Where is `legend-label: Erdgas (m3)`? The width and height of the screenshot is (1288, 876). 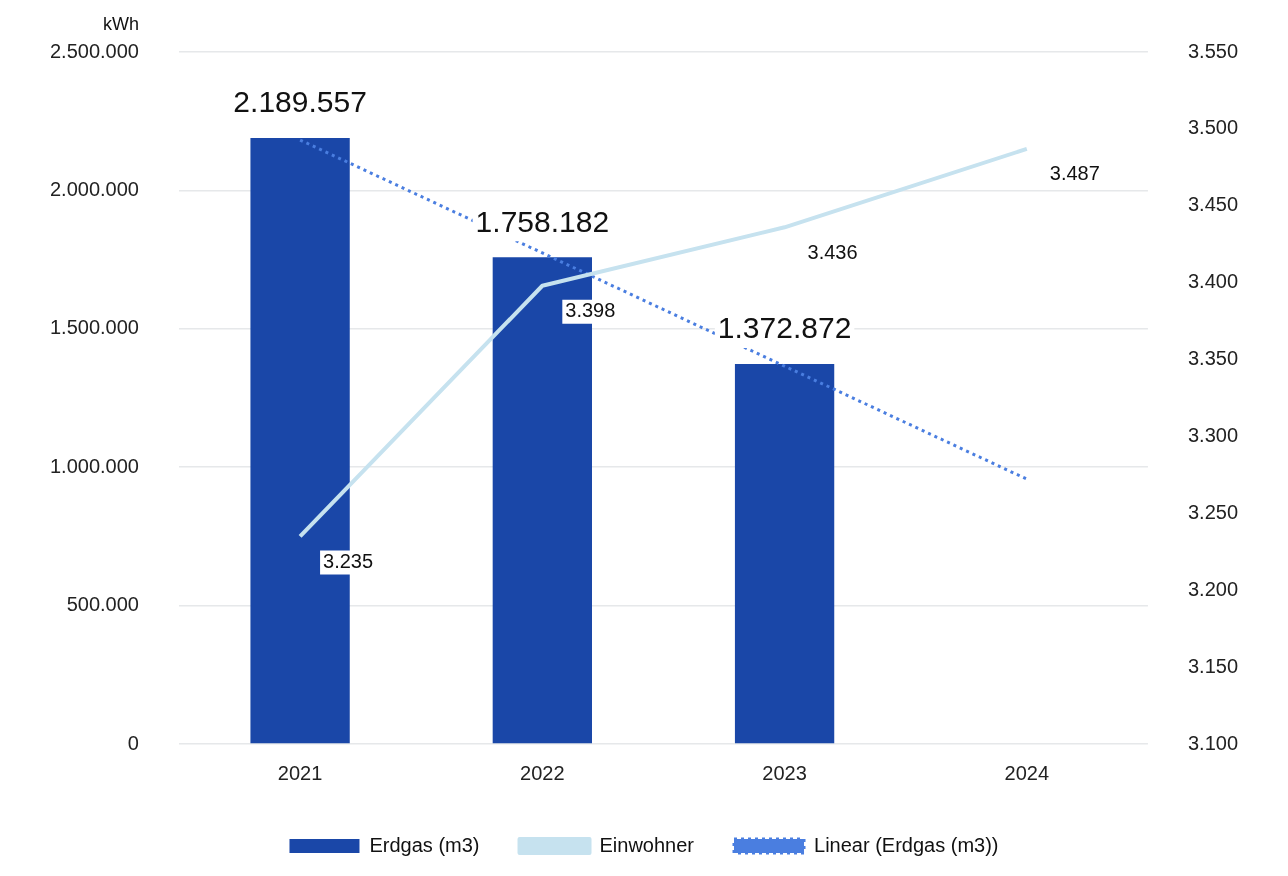
legend-label: Erdgas (m3) is located at coordinates (424, 844).